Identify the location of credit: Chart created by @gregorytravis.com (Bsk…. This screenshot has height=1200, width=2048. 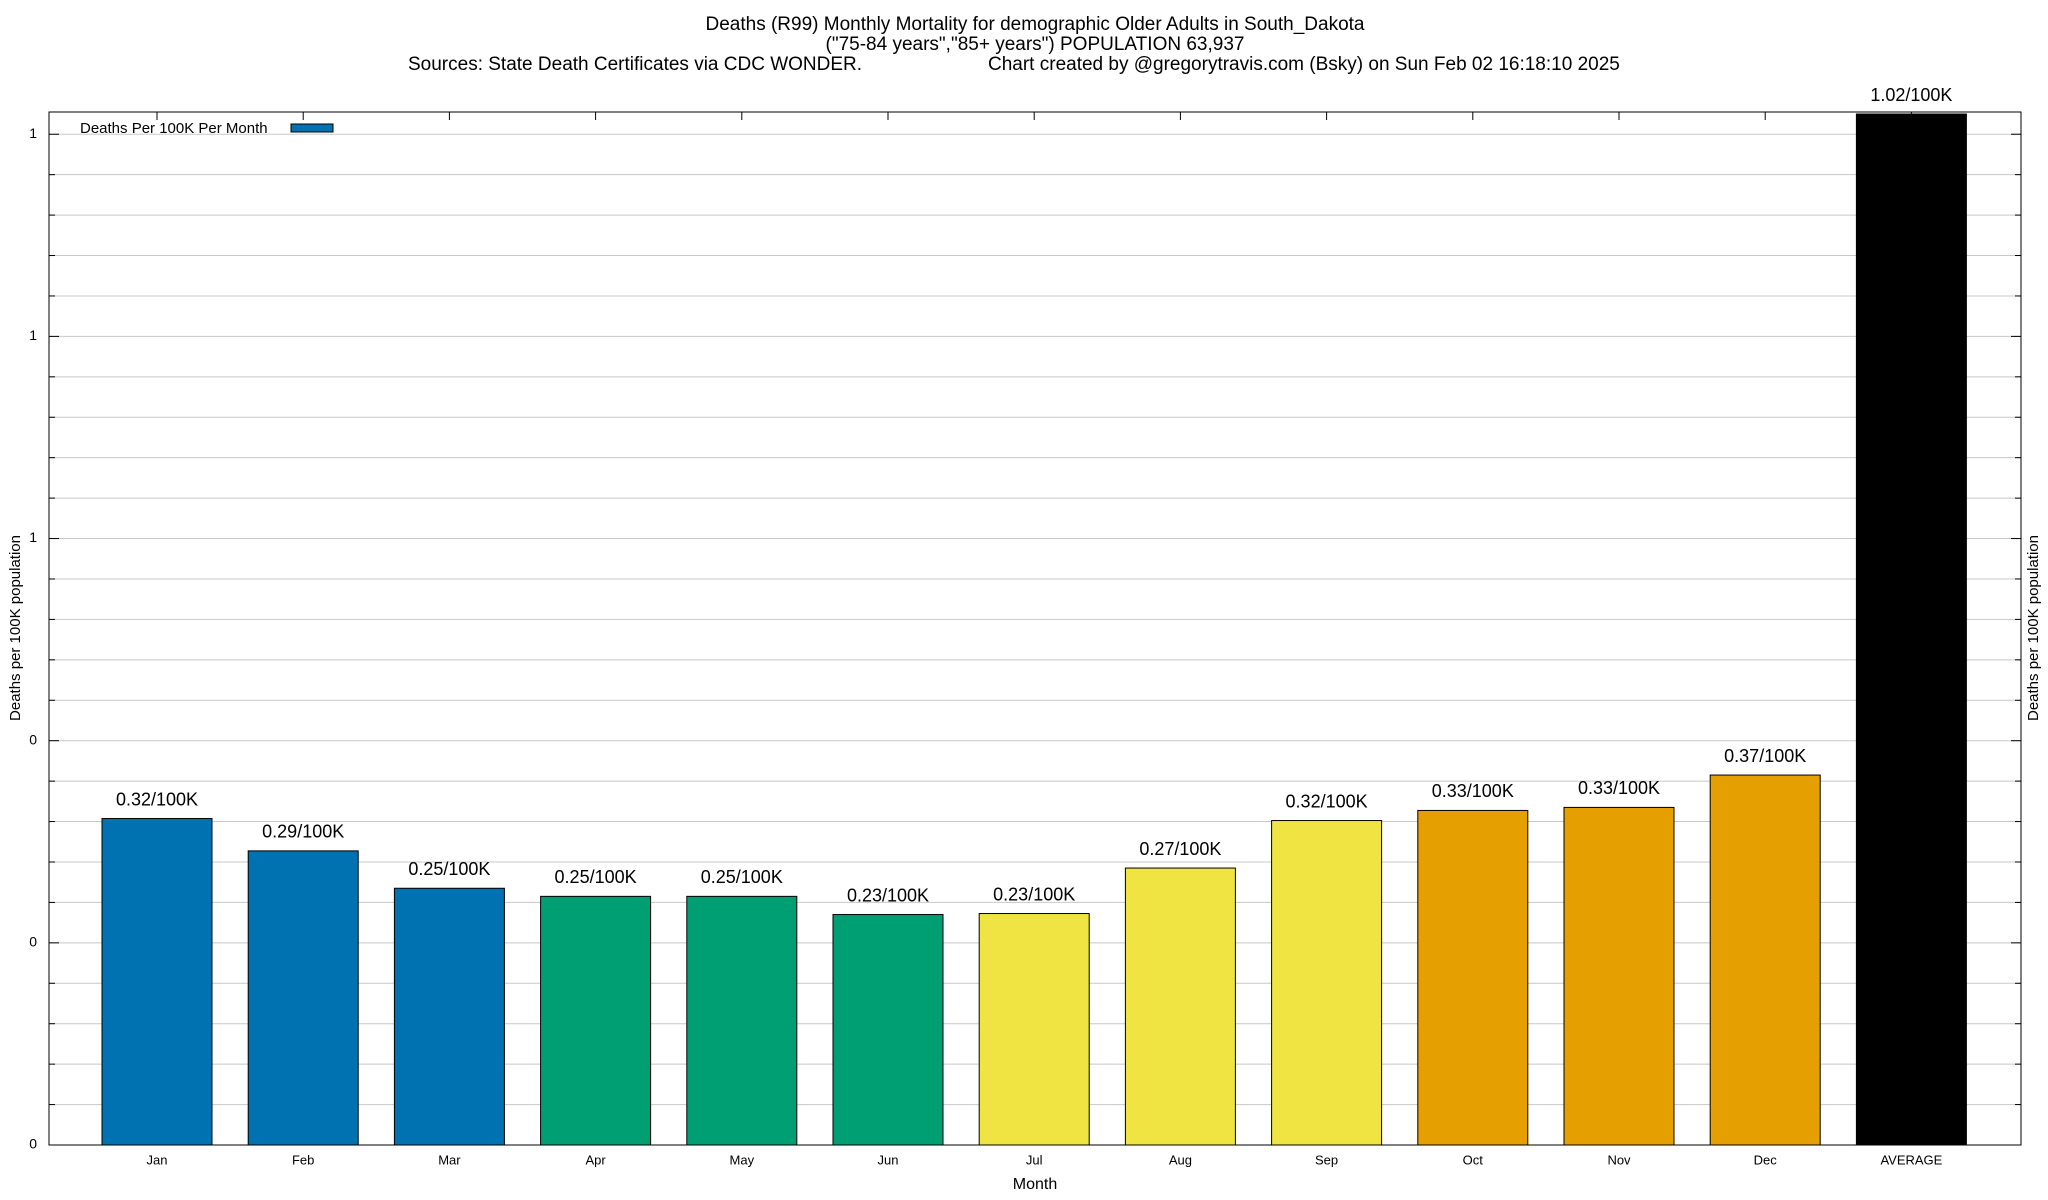
(1304, 64).